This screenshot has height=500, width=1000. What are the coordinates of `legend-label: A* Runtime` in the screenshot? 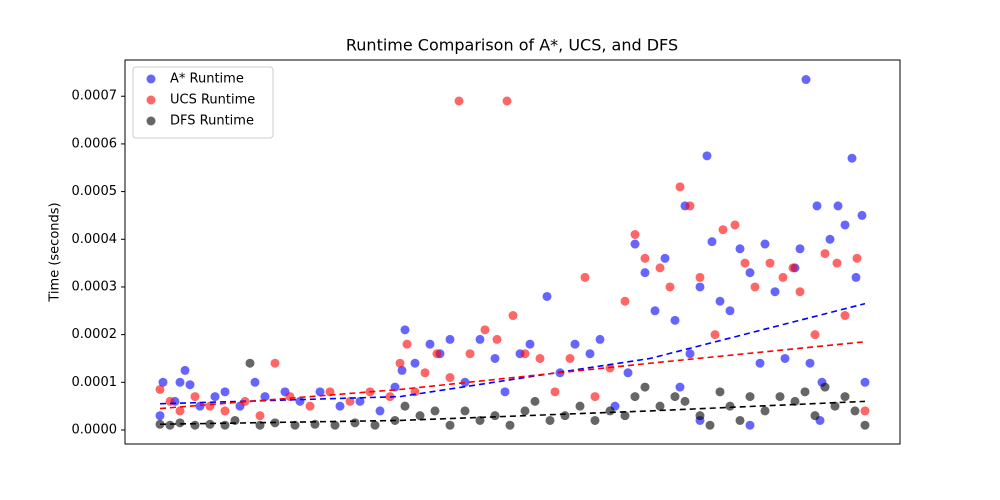 It's located at (207, 79).